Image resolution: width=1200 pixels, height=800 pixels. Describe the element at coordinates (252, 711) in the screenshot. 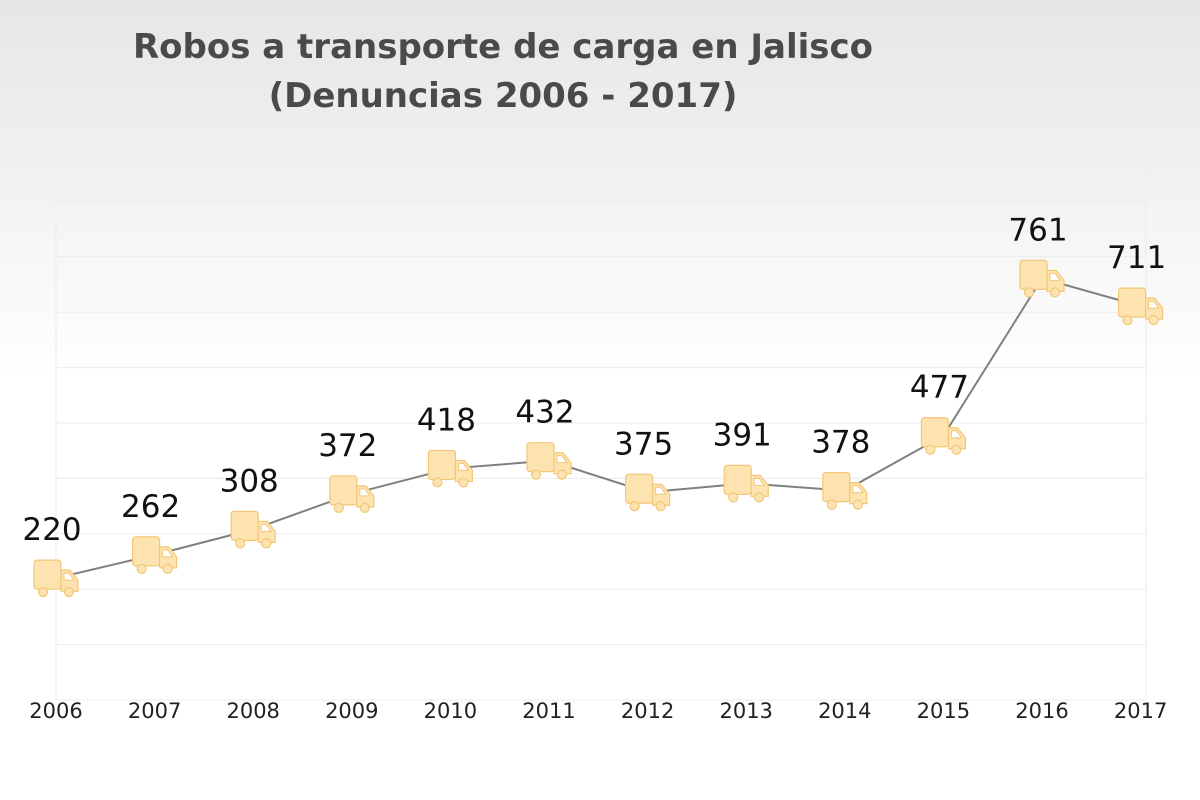

I see `x-tick-label: 2008` at that location.